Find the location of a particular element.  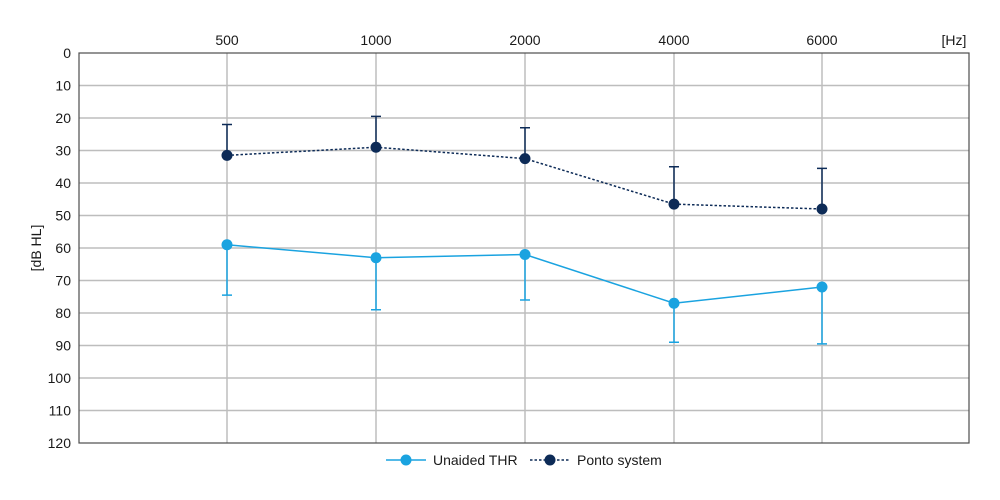

x-tick-labels: 500 1000 2000 4000 6000 is located at coordinates (526, 40).